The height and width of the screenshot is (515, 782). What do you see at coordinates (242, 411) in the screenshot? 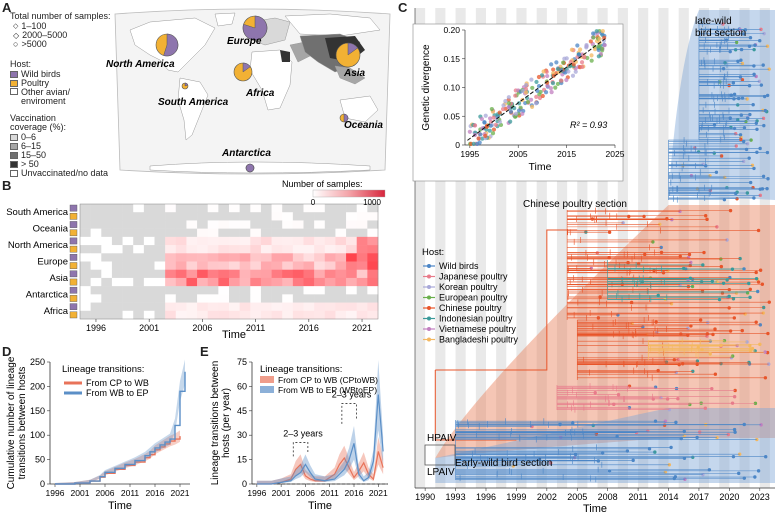
I see `e-y-tick-label: 45` at bounding box center [242, 411].